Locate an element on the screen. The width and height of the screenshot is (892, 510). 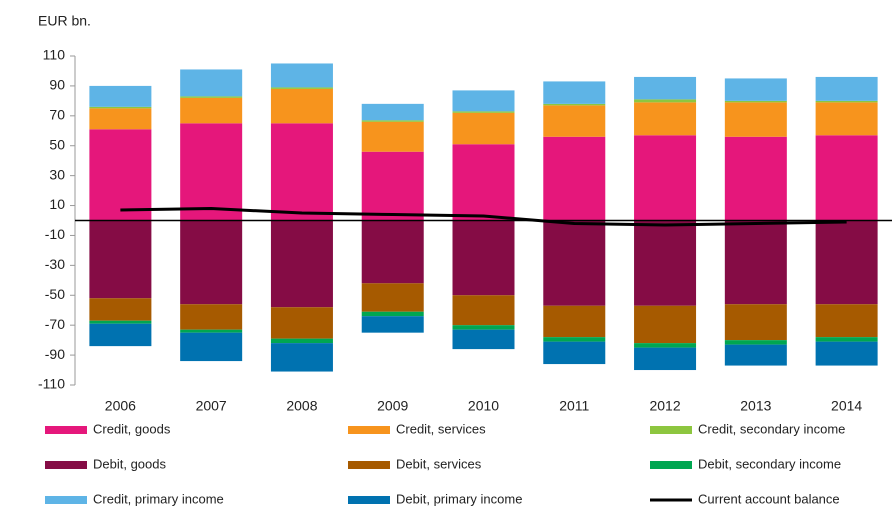
legend-label: Debit, services is located at coordinates (439, 463).